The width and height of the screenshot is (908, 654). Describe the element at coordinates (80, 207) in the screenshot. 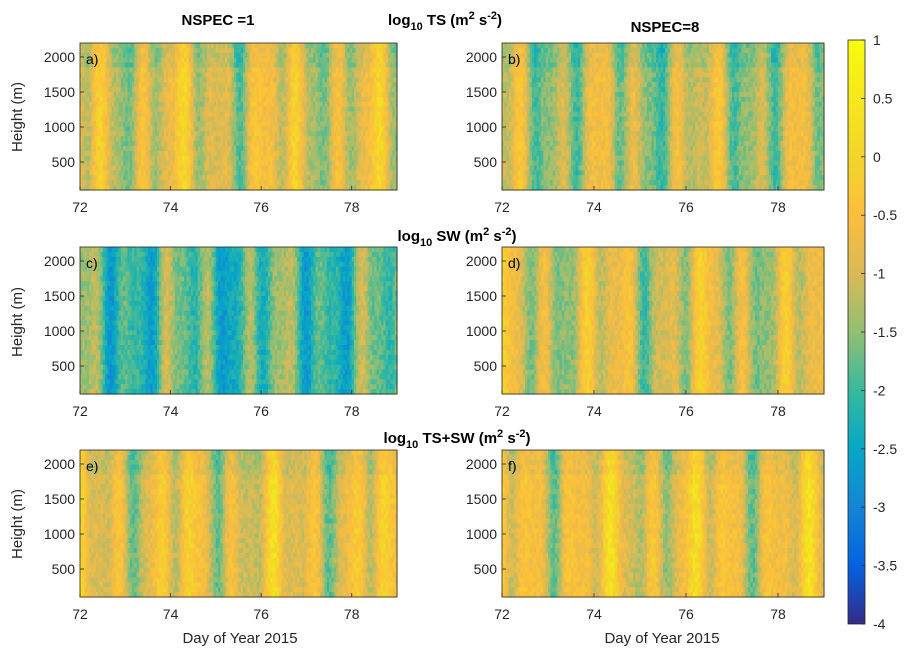

I see `x-tick-label: 72` at that location.